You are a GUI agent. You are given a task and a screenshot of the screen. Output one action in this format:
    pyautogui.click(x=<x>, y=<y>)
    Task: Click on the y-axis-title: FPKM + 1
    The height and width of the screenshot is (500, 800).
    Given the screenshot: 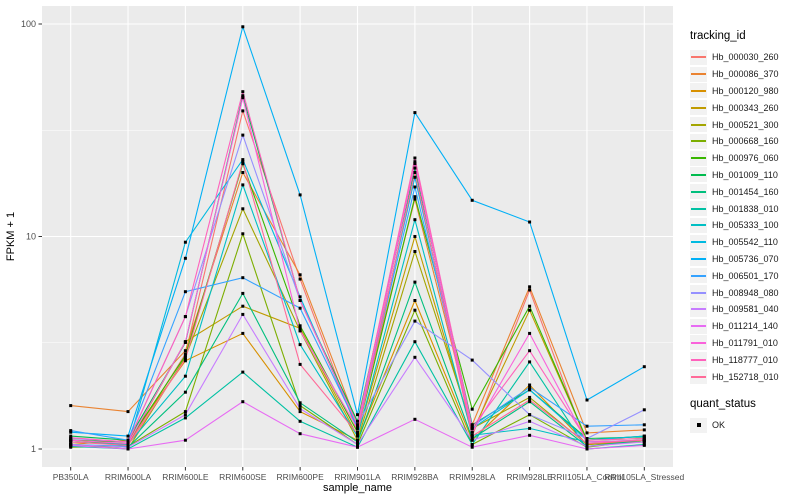 What is the action you would take?
    pyautogui.click(x=11, y=236)
    